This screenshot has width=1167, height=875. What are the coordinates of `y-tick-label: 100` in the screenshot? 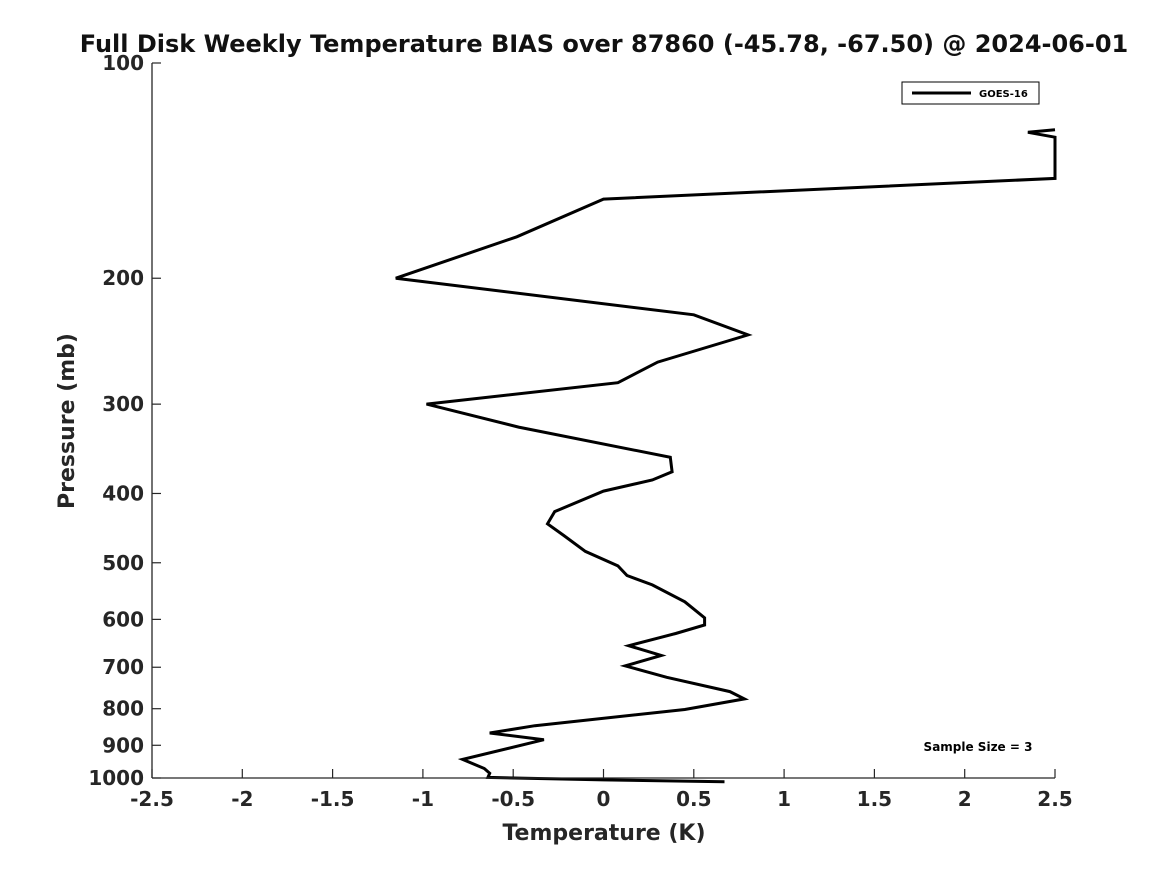 It's located at (123, 63).